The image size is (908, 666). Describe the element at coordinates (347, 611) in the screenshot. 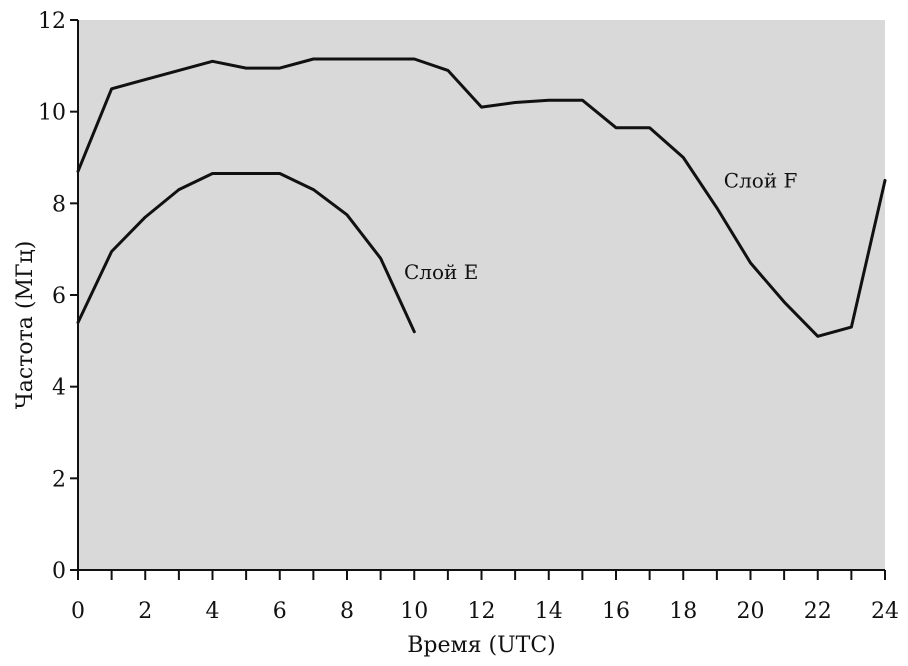

I see `x-tick-label: 8` at that location.